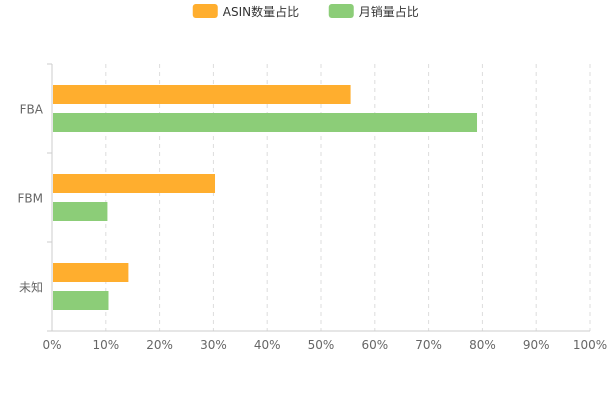 The height and width of the screenshot is (404, 609). Describe the element at coordinates (31, 288) in the screenshot. I see `y-tick-label: 未知` at that location.